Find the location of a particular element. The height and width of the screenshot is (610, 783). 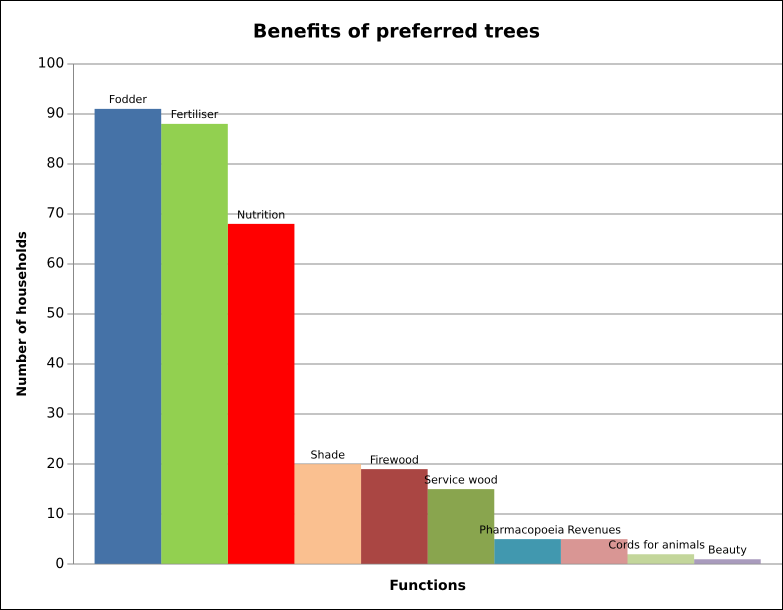

series-label: Cords for animals is located at coordinates (657, 545).